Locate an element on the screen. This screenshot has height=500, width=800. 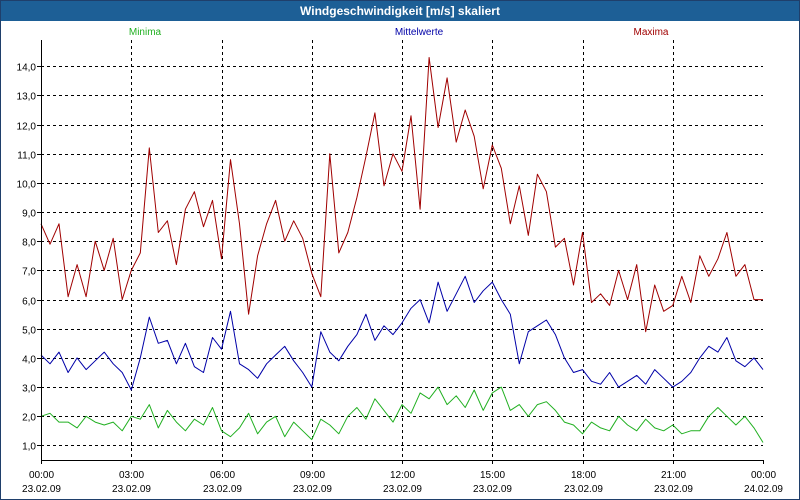
legend-label-maxima: Maxima is located at coordinates (650, 32).